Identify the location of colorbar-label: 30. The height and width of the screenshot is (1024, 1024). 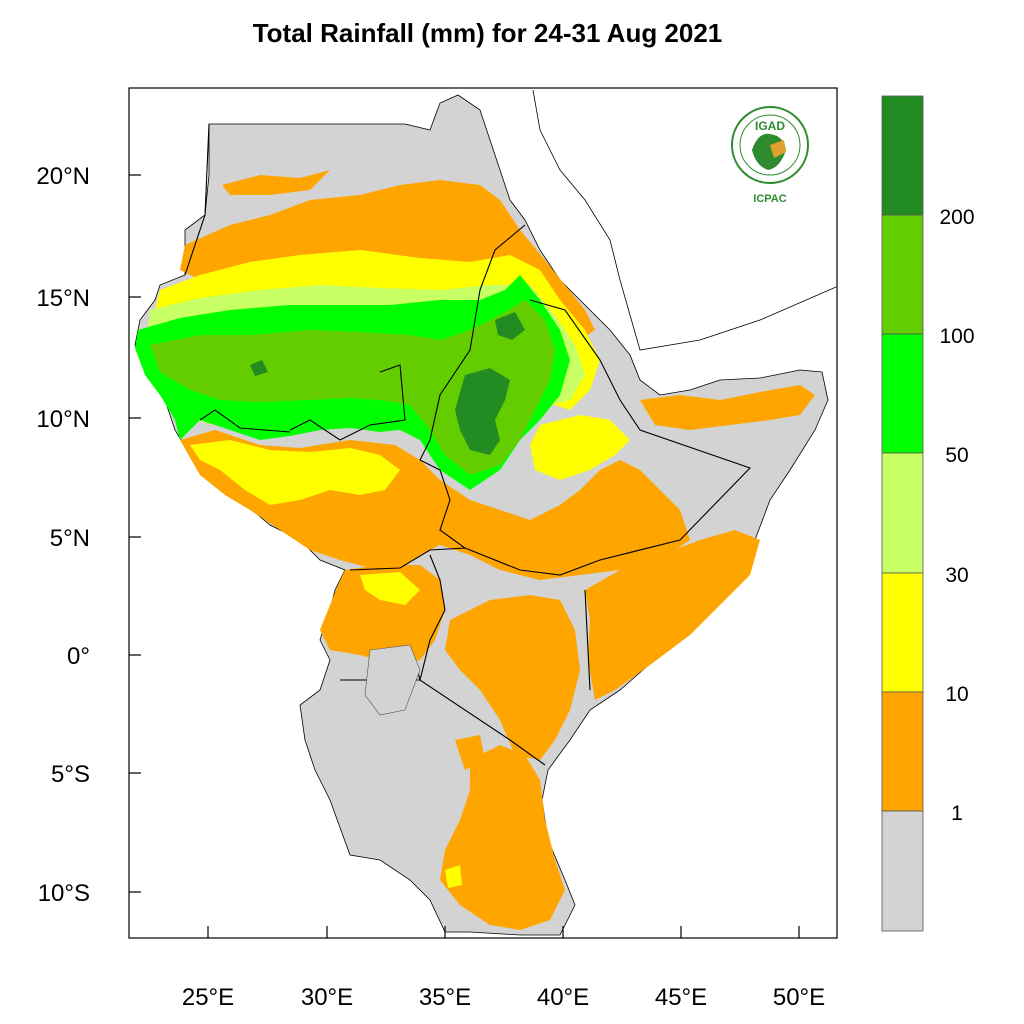
(956, 575).